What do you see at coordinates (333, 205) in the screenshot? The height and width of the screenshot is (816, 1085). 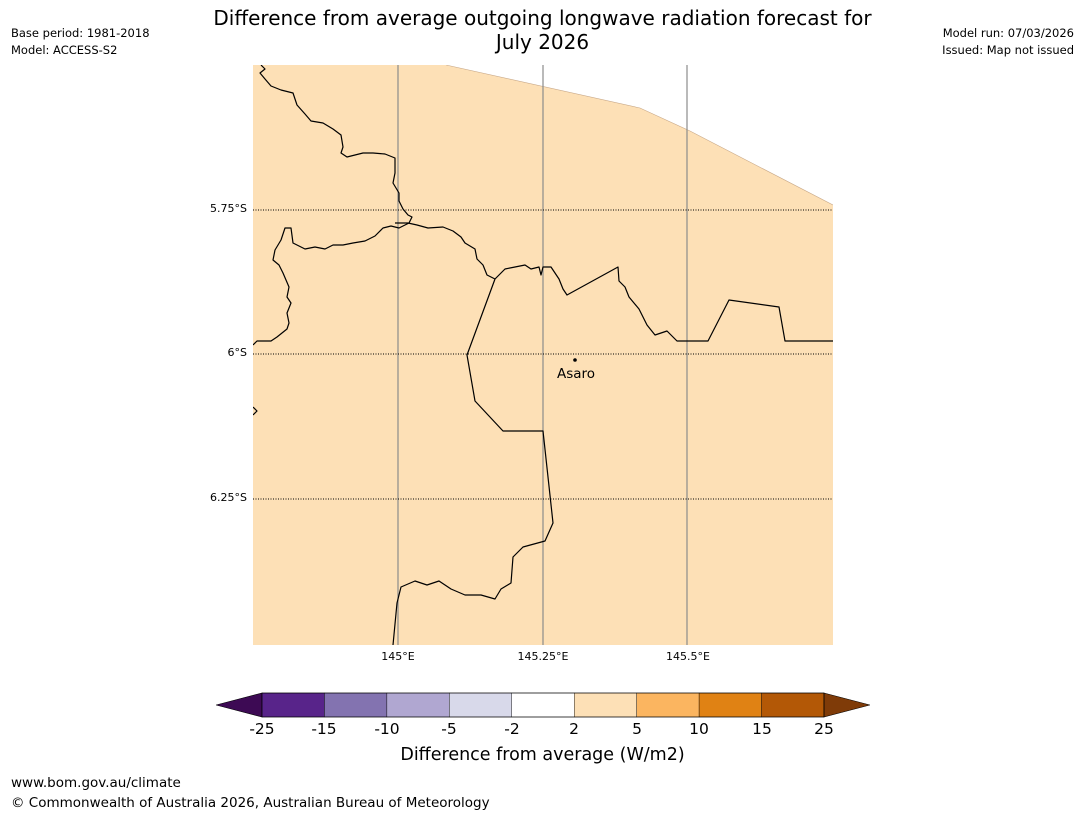 I see `boundary-north-west` at bounding box center [333, 205].